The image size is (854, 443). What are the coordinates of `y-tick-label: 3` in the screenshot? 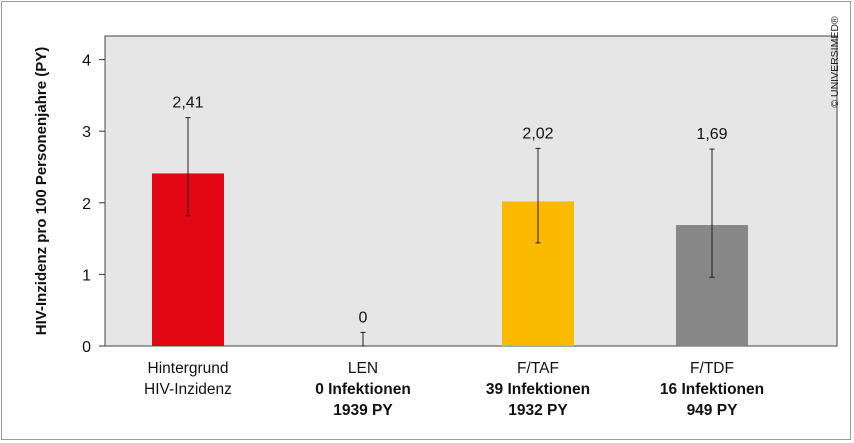 It's located at (86, 132).